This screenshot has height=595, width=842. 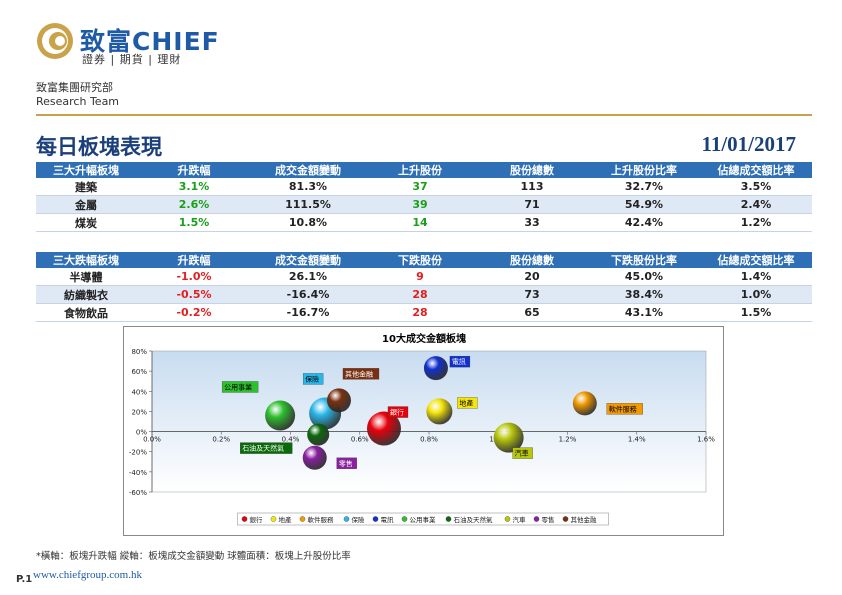 I want to click on falling-ratio-cell: 45.0%, so click(x=644, y=277).